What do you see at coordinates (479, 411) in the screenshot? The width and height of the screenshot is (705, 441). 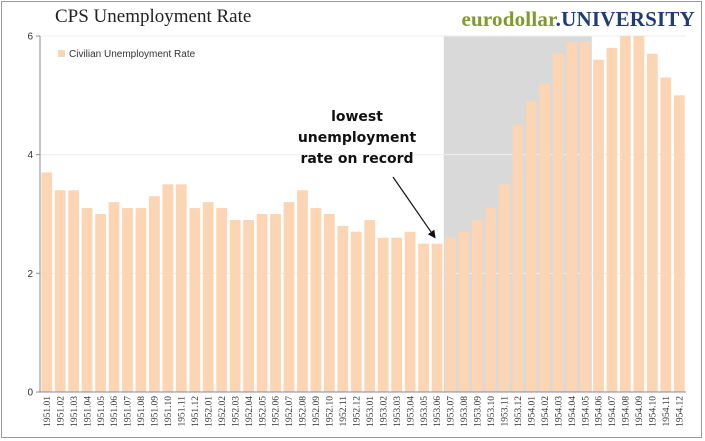 I see `x-tick-label: 1953.09` at bounding box center [479, 411].